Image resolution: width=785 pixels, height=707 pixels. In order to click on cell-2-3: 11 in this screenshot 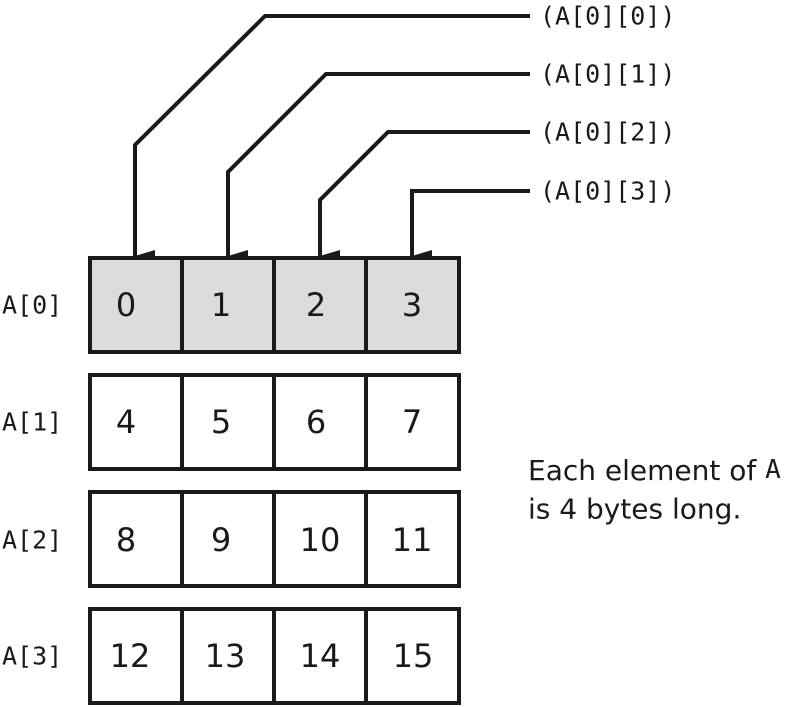, I will do `click(412, 540)`.